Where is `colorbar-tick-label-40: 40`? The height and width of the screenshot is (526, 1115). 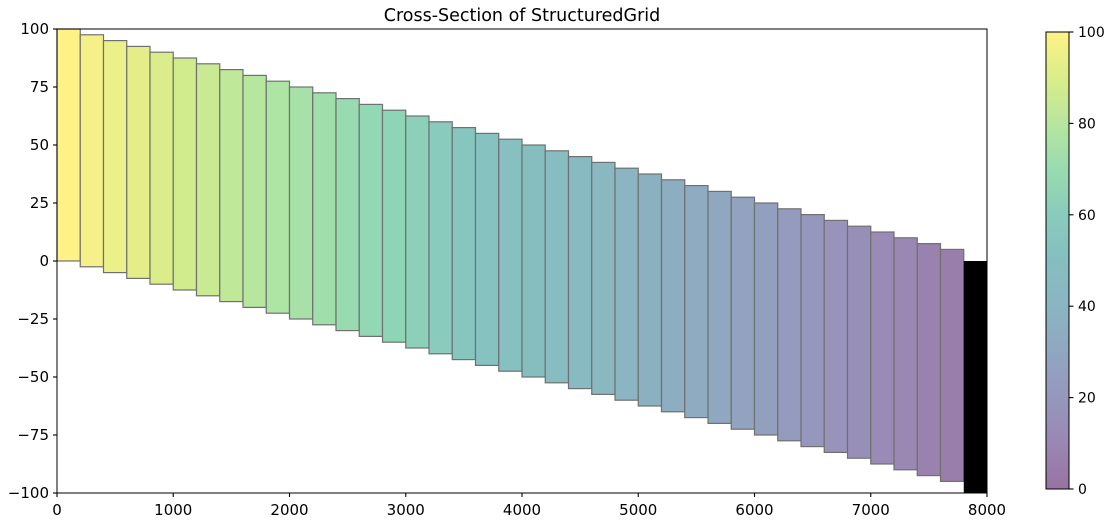
colorbar-tick-label-40: 40 is located at coordinates (1087, 307).